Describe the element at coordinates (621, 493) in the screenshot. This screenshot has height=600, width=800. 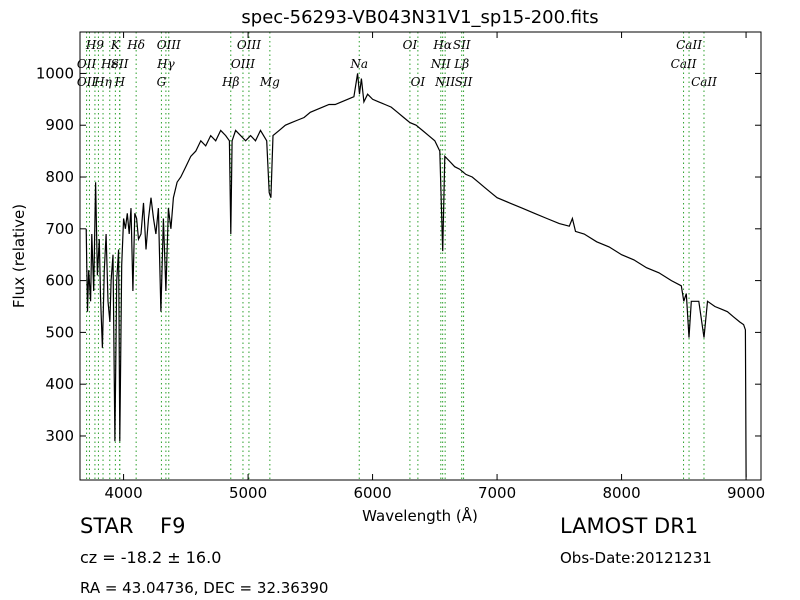
I see `x-tick-label: 8000` at that location.